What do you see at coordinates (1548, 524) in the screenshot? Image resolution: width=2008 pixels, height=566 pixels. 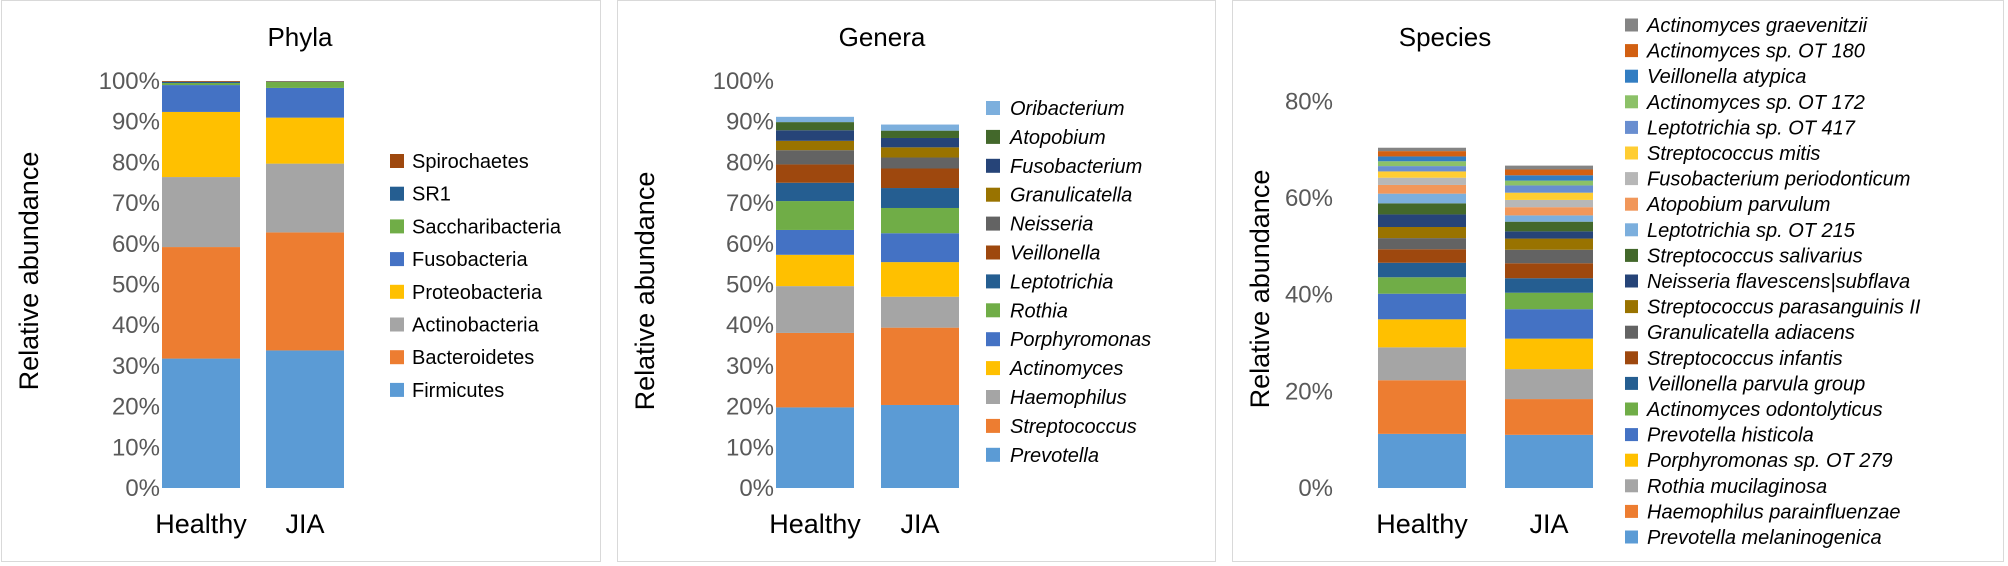 I see `species-x-category-label: JIA` at bounding box center [1548, 524].